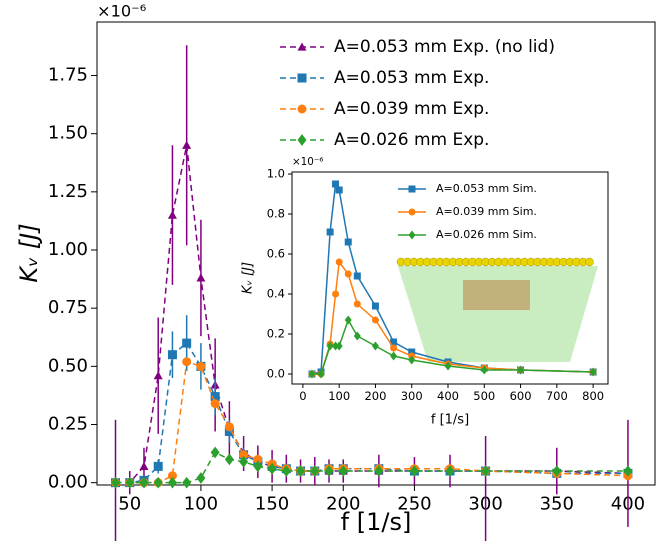 The height and width of the screenshot is (541, 657). I want to click on x-tick-label: 400, so click(448, 396).